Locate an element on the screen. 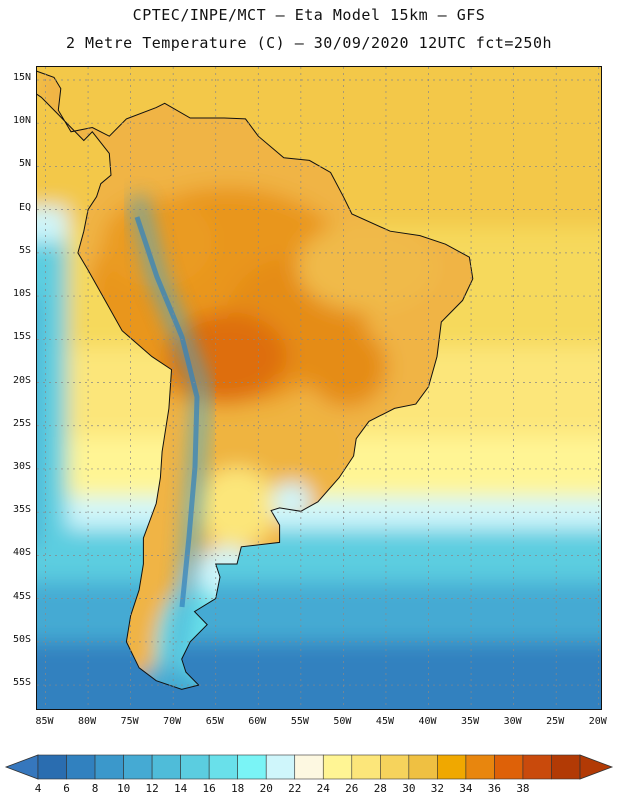 The height and width of the screenshot is (800, 618). colorbar-tick-label: 20 is located at coordinates (266, 788).